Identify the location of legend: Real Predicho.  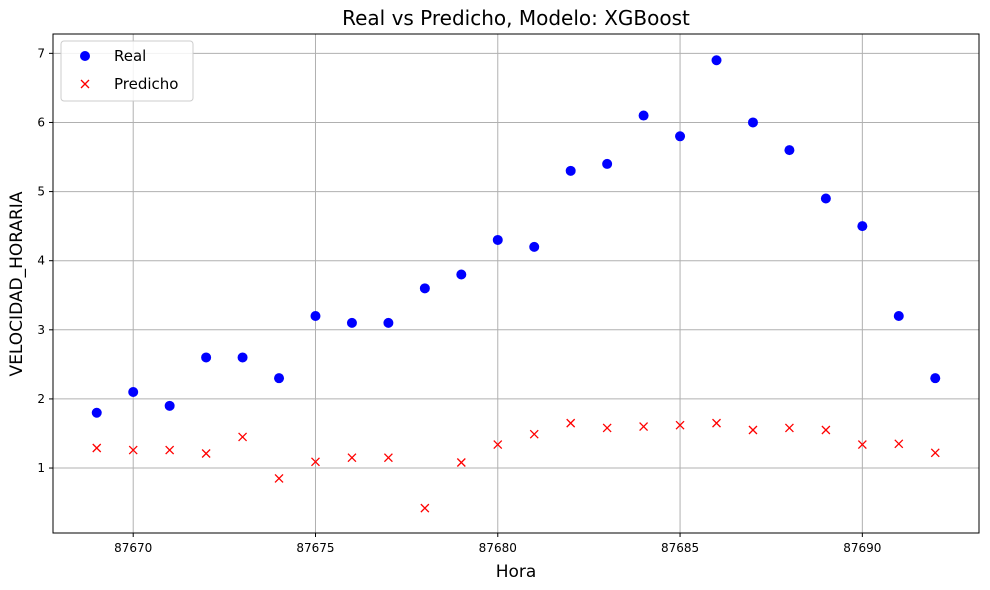
(127, 71).